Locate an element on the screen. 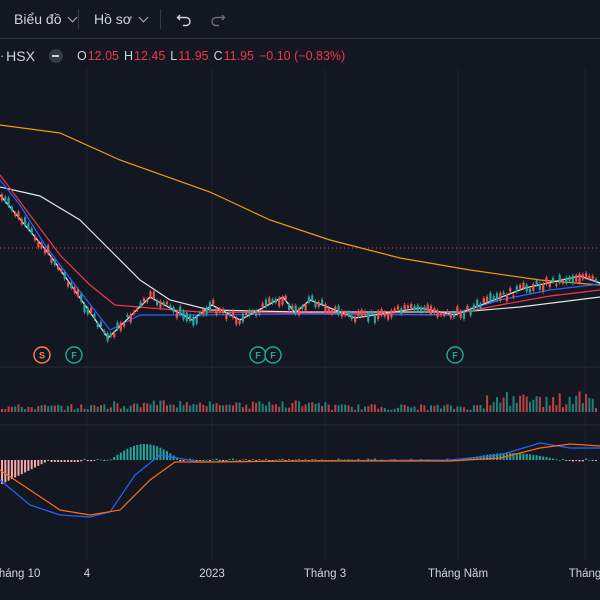 This screenshot has height=600, width=600. undo-button is located at coordinates (184, 19).